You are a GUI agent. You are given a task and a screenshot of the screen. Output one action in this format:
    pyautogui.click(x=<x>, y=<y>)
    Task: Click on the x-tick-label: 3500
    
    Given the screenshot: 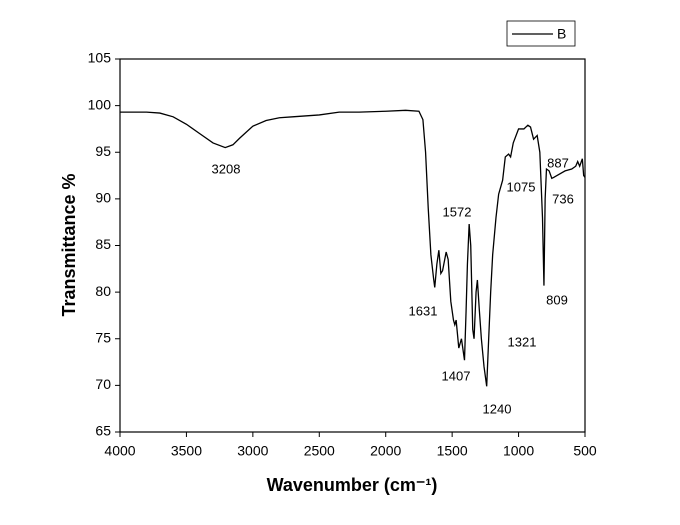 What is the action you would take?
    pyautogui.click(x=186, y=451)
    